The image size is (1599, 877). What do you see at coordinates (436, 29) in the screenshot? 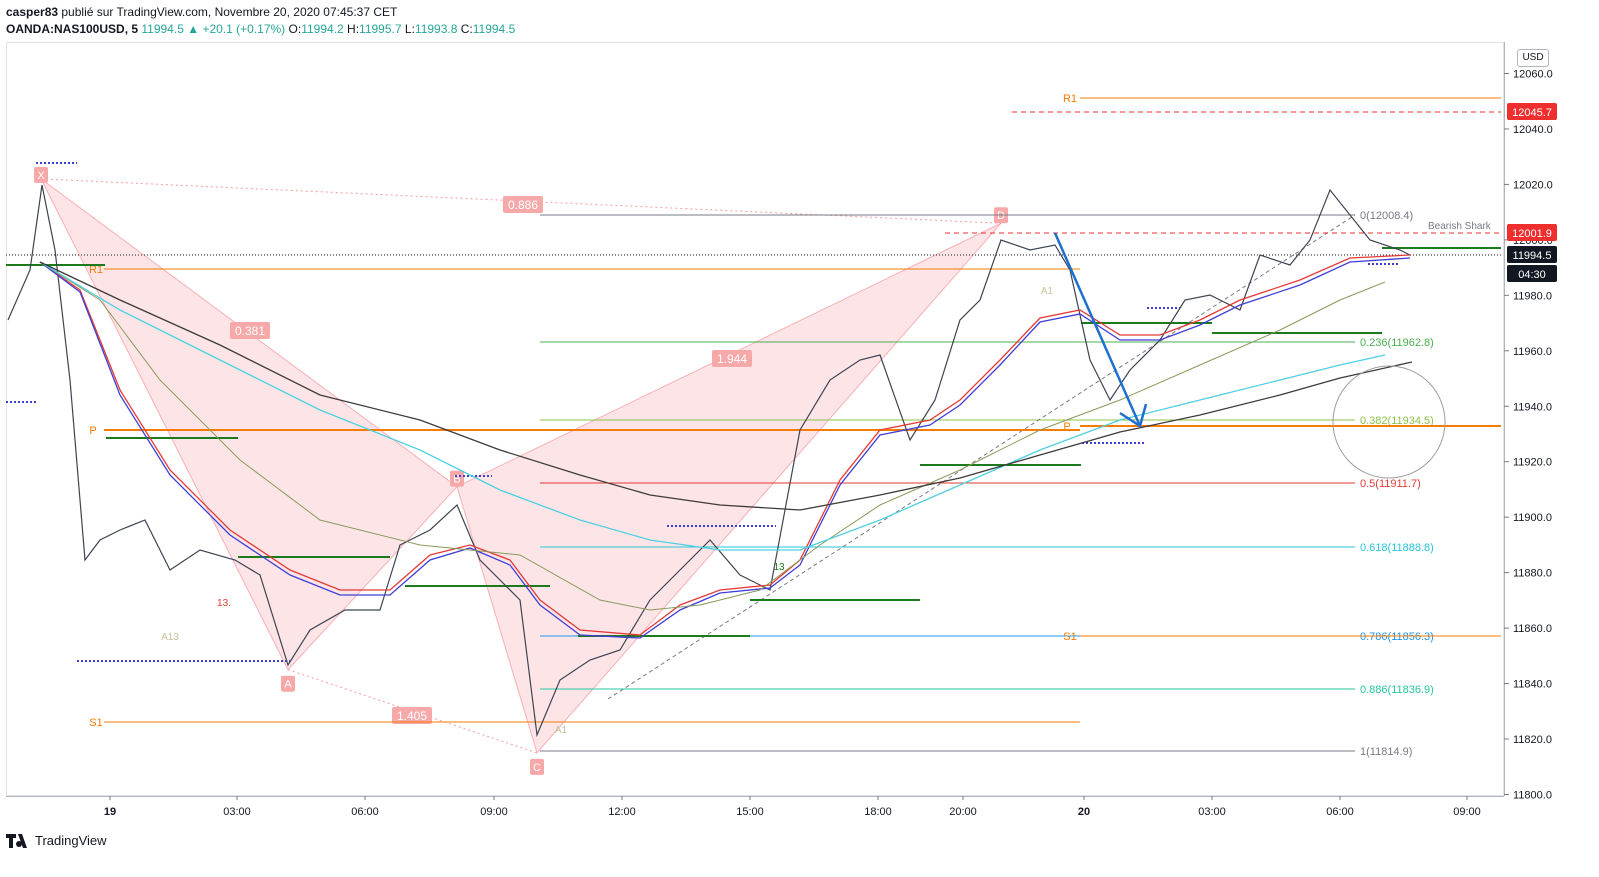
I see `low-value: 11993.8` at bounding box center [436, 29].